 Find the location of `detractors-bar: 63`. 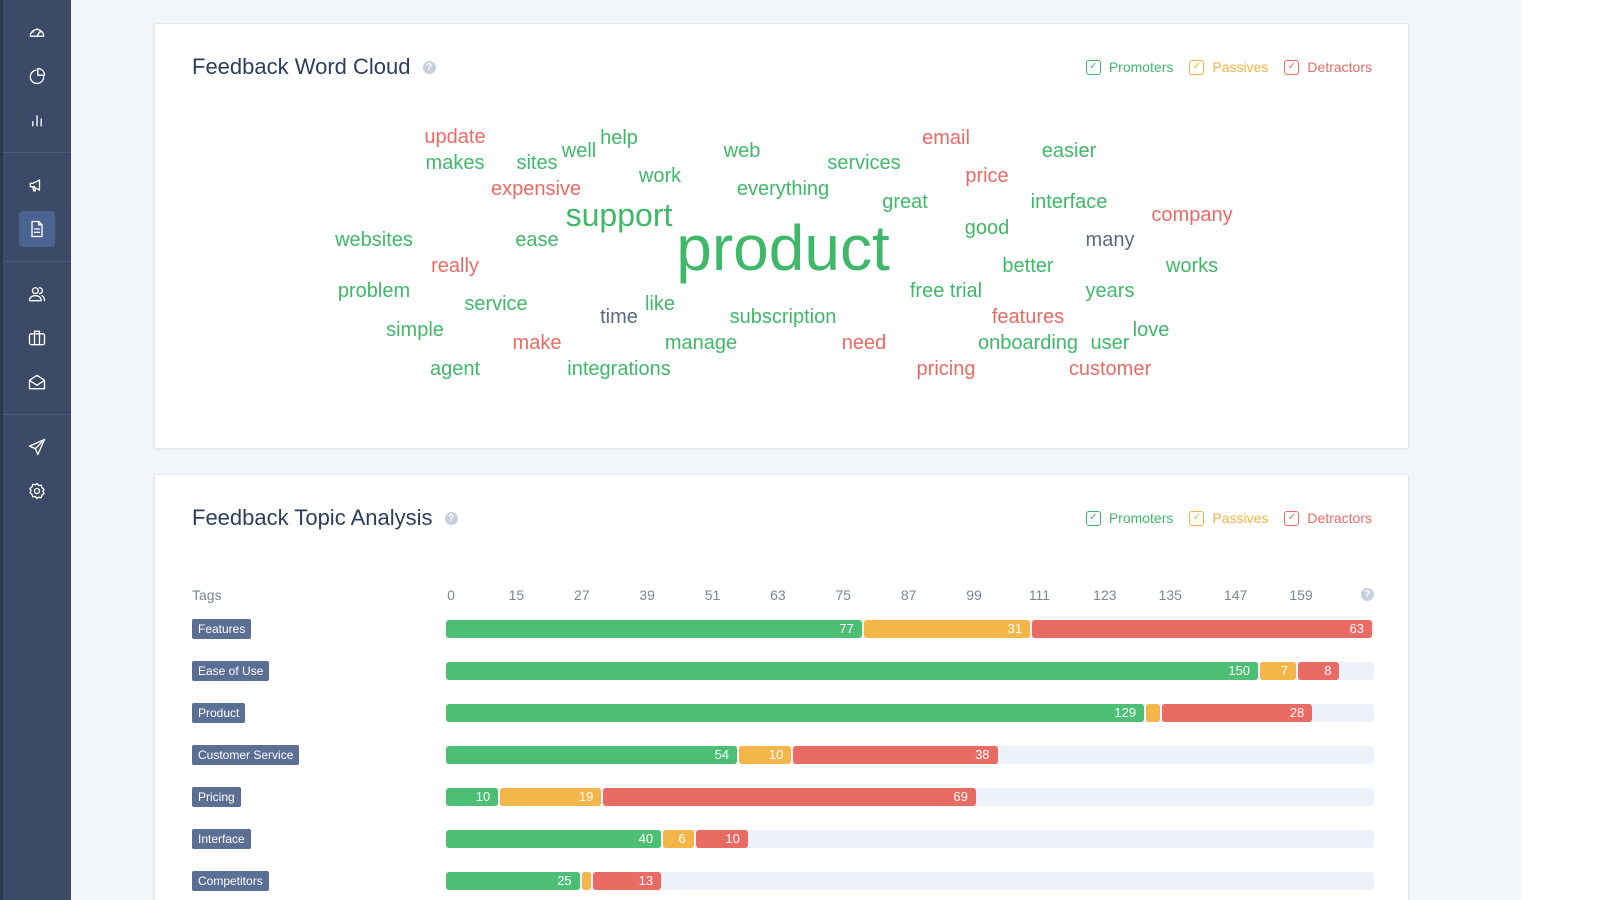

detractors-bar: 63 is located at coordinates (1202, 629).